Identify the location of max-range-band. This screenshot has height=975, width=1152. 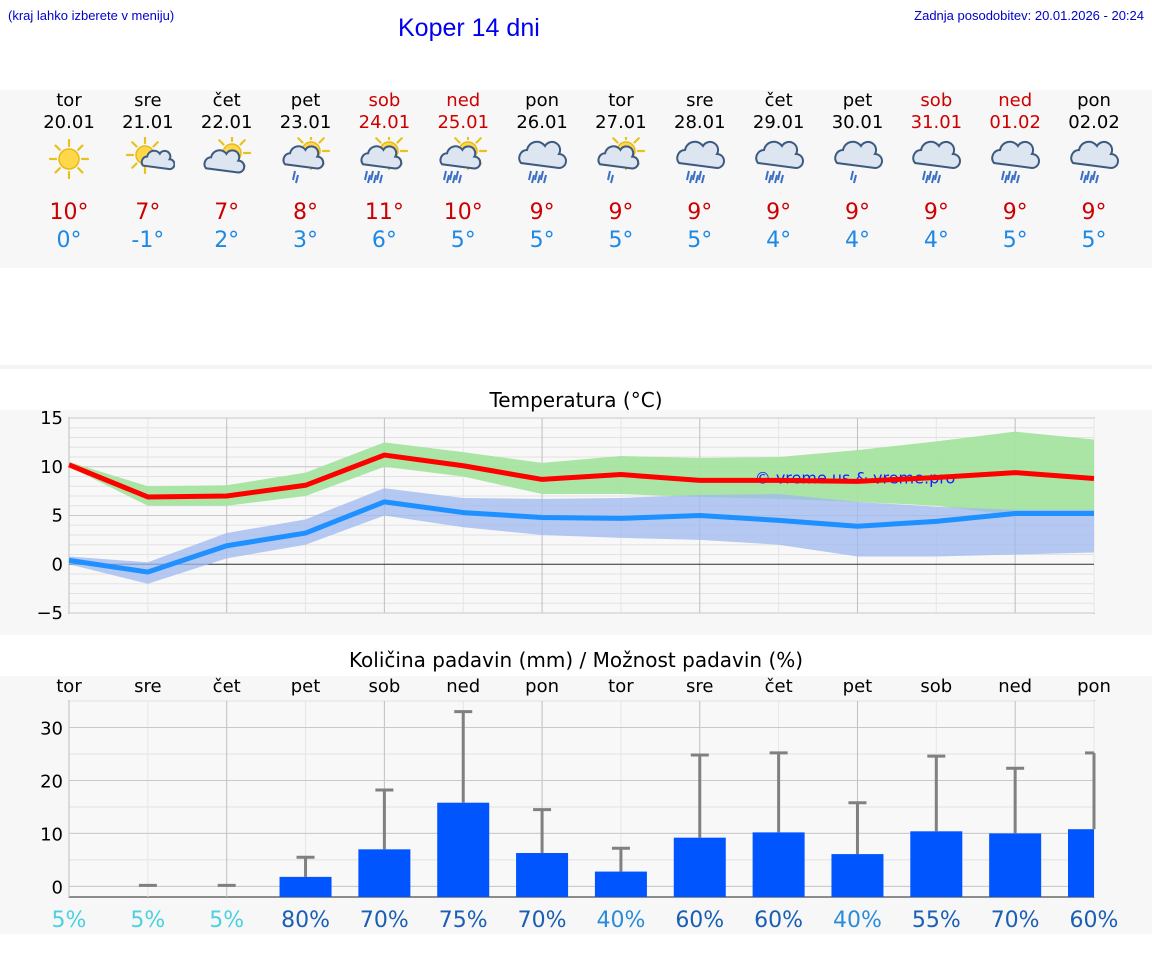
(581, 473).